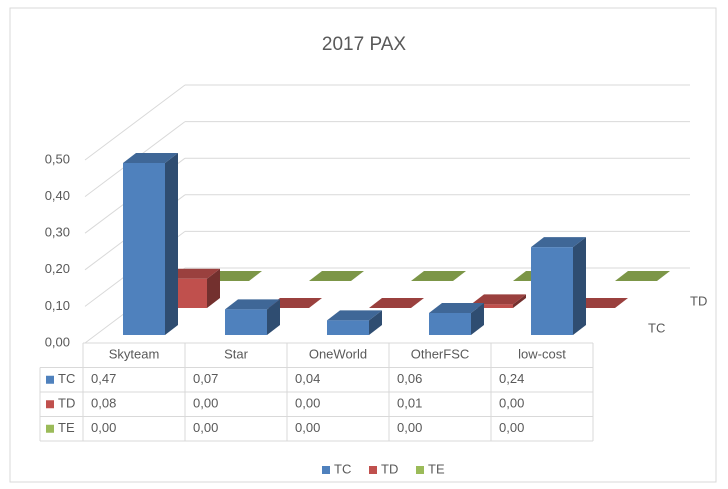  What do you see at coordinates (66, 403) in the screenshot?
I see `table-row-header: TD` at bounding box center [66, 403].